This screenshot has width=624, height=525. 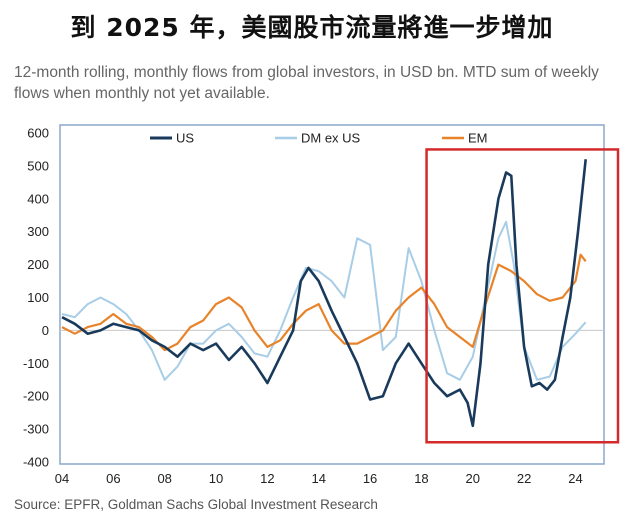 I want to click on y-tick-label: -100, so click(x=36, y=363).